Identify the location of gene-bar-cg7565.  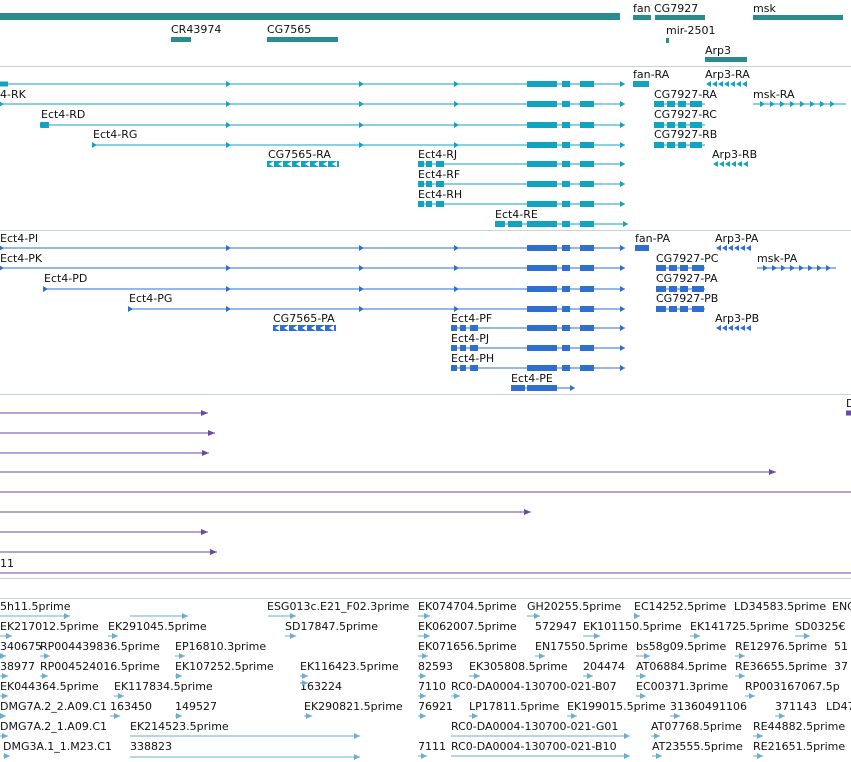
(302, 39).